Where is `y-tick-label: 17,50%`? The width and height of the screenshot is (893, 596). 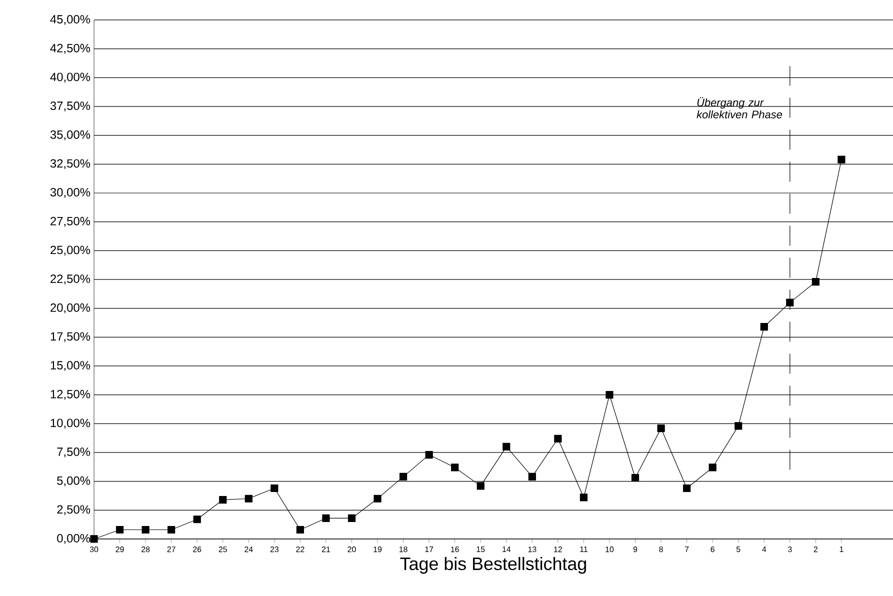
y-tick-label: 17,50% is located at coordinates (70, 337).